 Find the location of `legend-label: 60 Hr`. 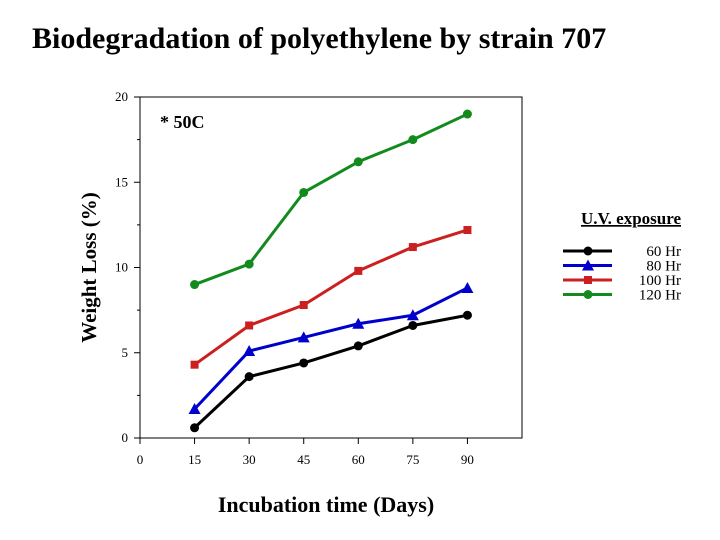

legend-label: 60 Hr is located at coordinates (663, 252).